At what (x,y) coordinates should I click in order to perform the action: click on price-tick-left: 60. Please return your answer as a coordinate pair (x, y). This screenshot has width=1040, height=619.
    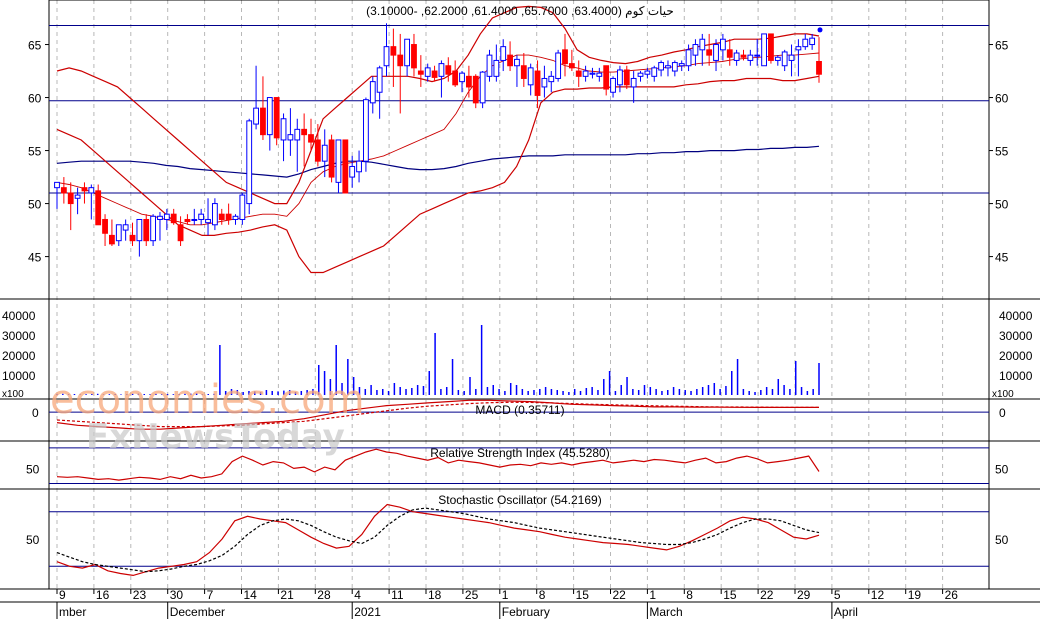
    Looking at the image, I should click on (35, 99).